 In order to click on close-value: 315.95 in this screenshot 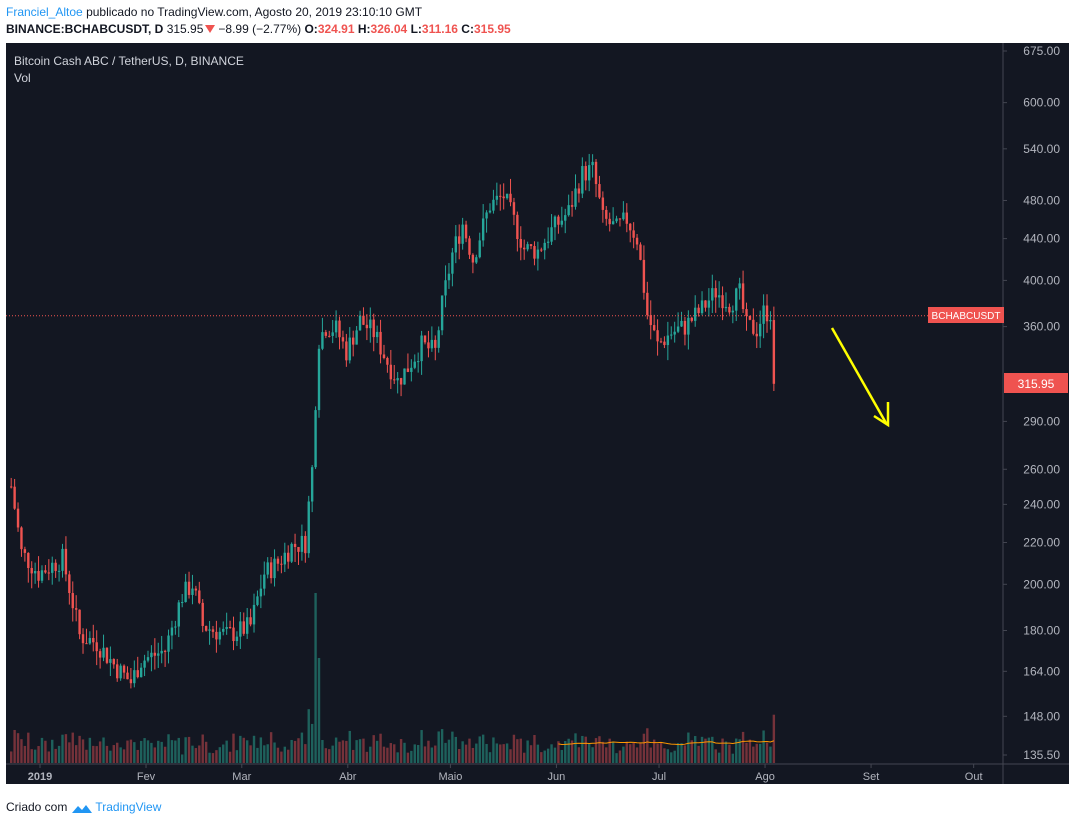, I will do `click(492, 29)`.